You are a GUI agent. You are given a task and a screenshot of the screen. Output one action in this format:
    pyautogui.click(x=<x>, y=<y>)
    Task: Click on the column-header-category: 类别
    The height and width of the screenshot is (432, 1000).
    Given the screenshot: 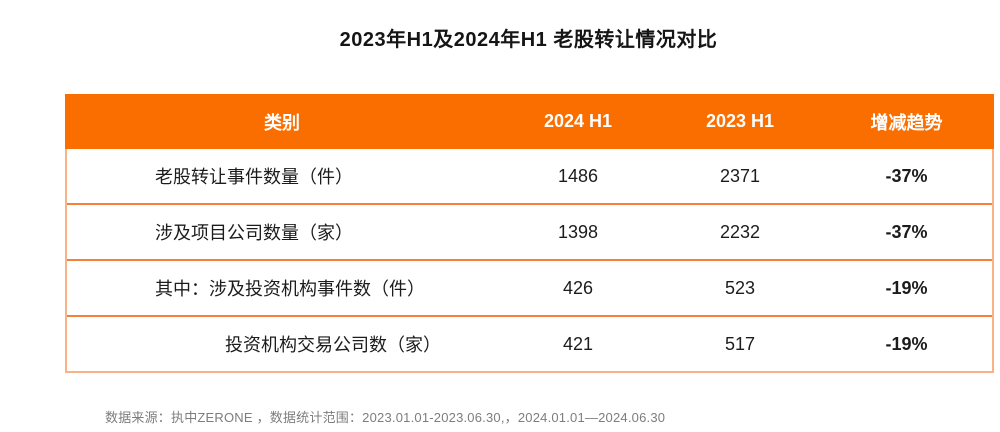 What is the action you would take?
    pyautogui.click(x=282, y=122)
    